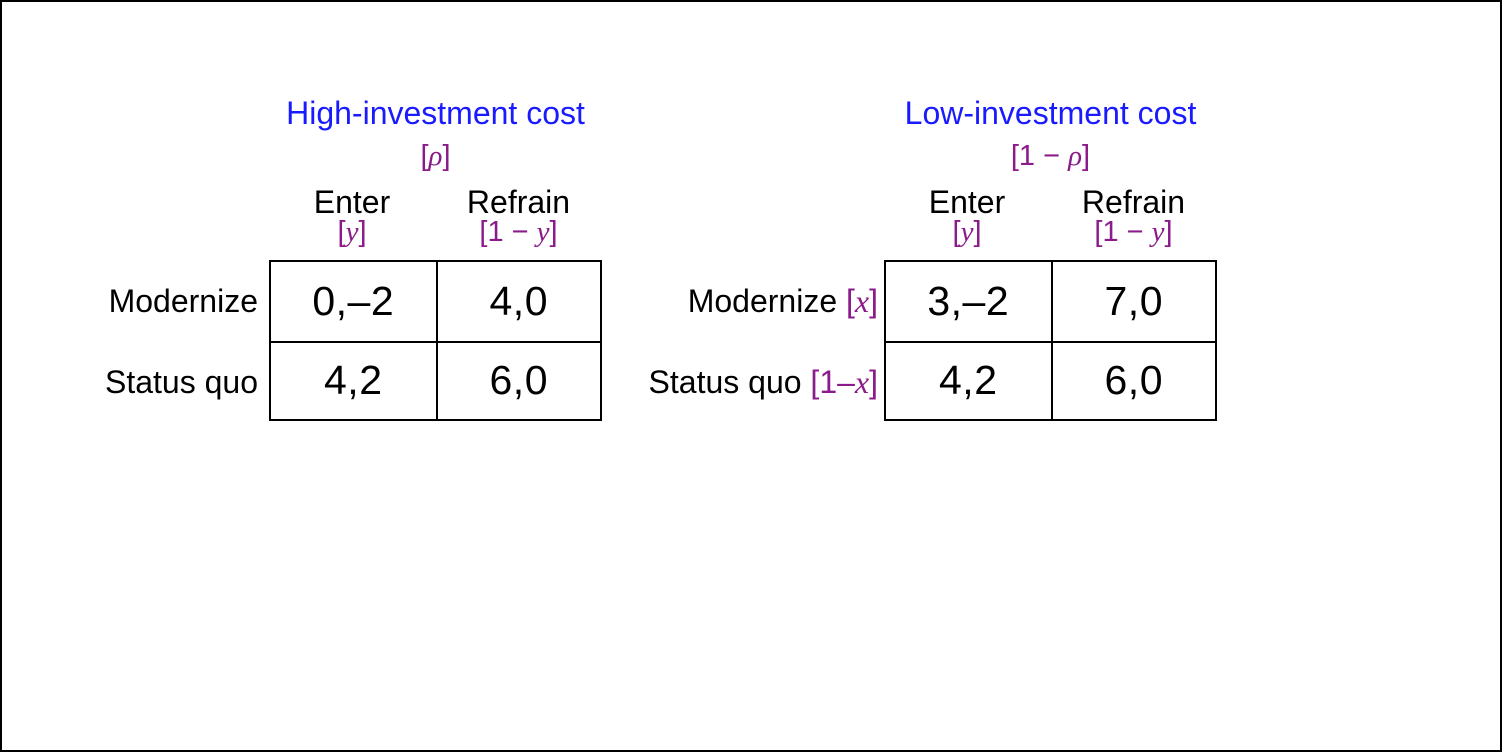 This screenshot has width=1502, height=752. I want to click on nature-probability-low: [1 − ρ], so click(1050, 156).